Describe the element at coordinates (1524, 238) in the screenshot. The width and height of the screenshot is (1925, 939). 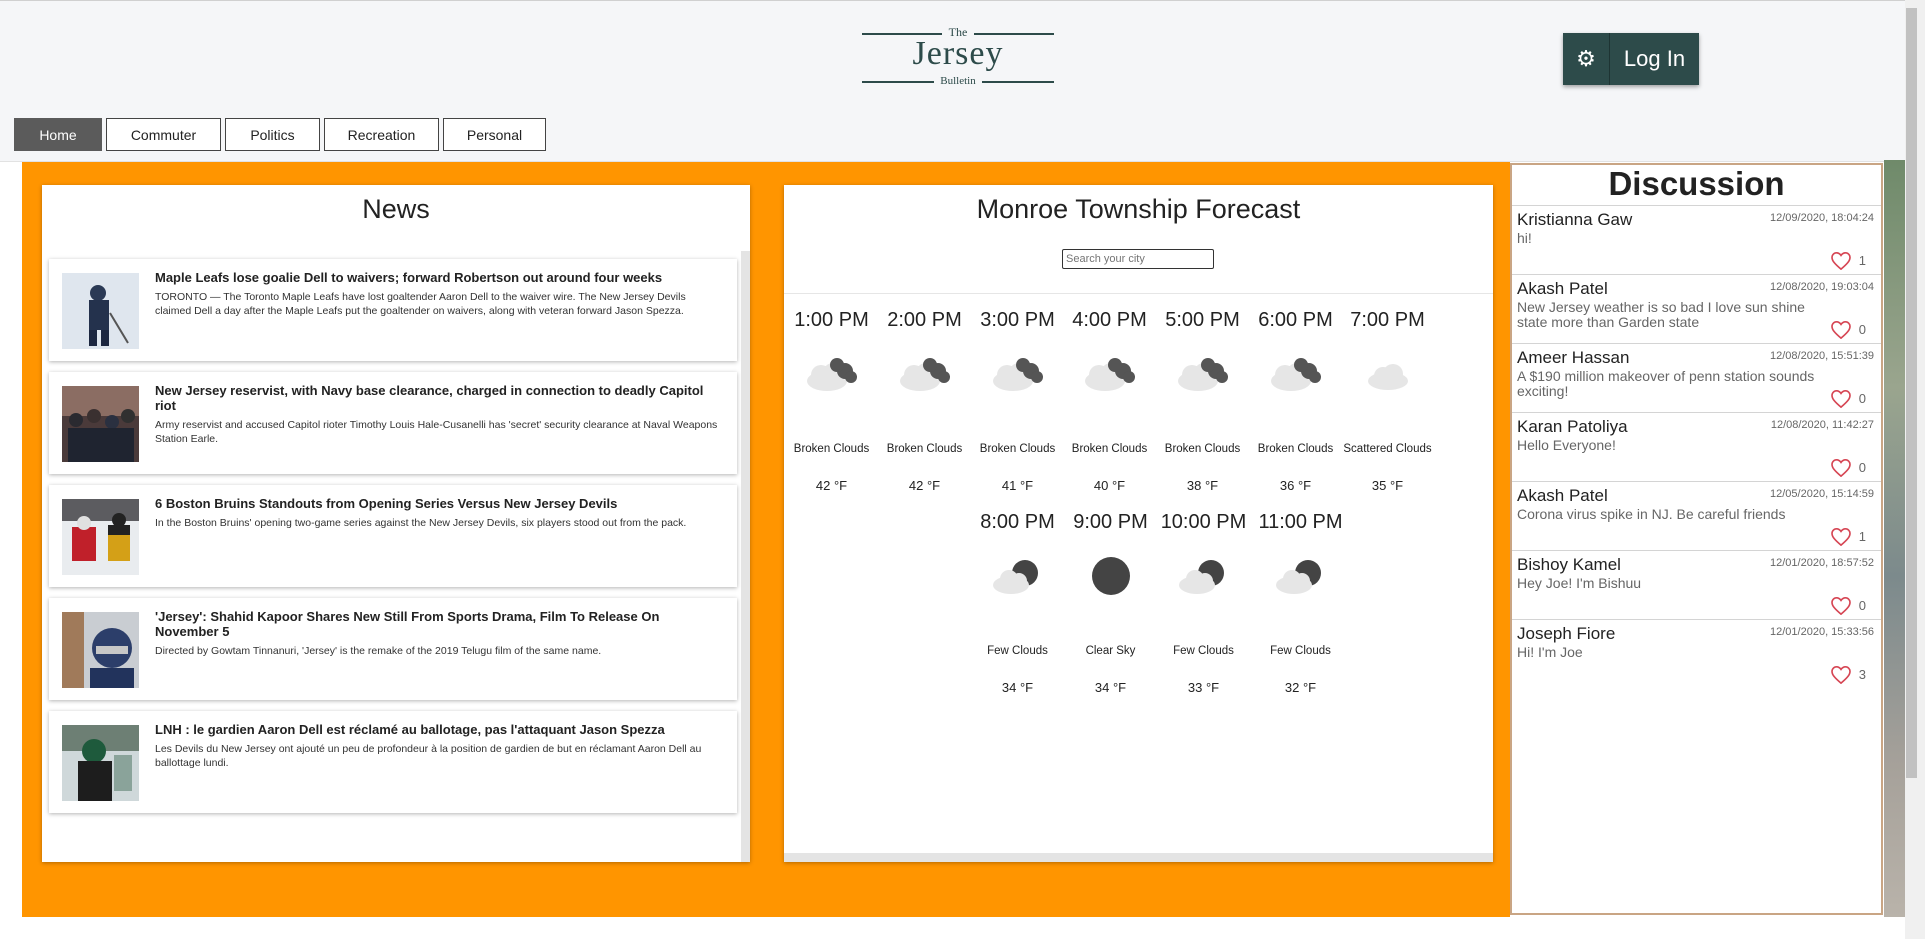
I see `comment-text: hi!` at that location.